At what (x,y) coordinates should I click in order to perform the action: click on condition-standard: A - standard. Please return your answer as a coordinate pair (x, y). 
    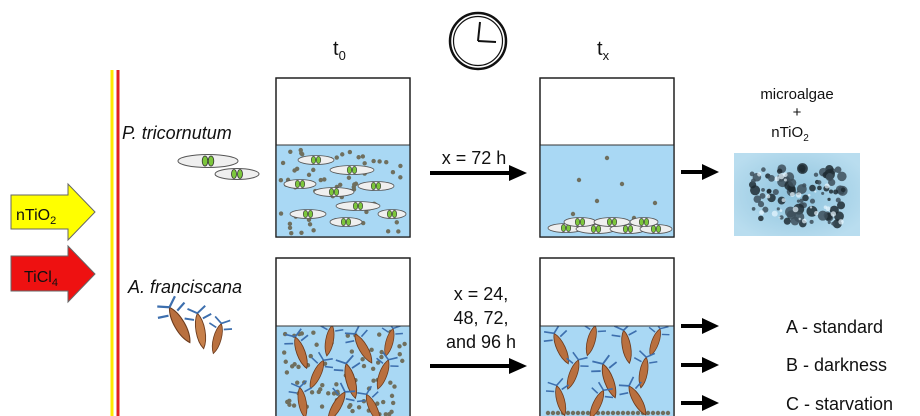
    Looking at the image, I should click on (834, 327).